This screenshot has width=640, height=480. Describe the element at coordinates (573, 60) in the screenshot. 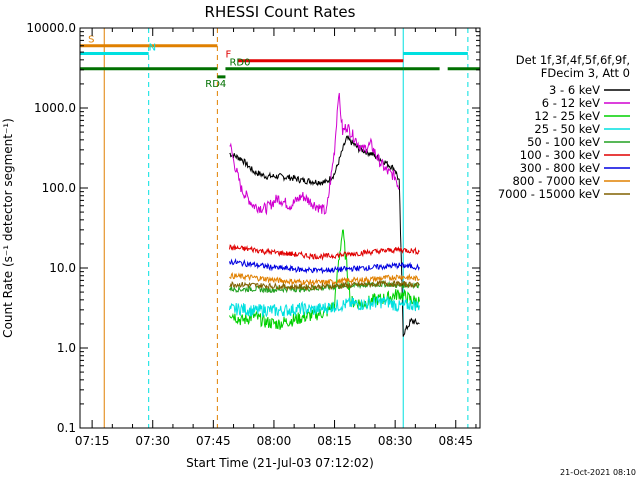

I see `legend-header: Det 1f,3f,4f,5f,6f,9f,` at that location.